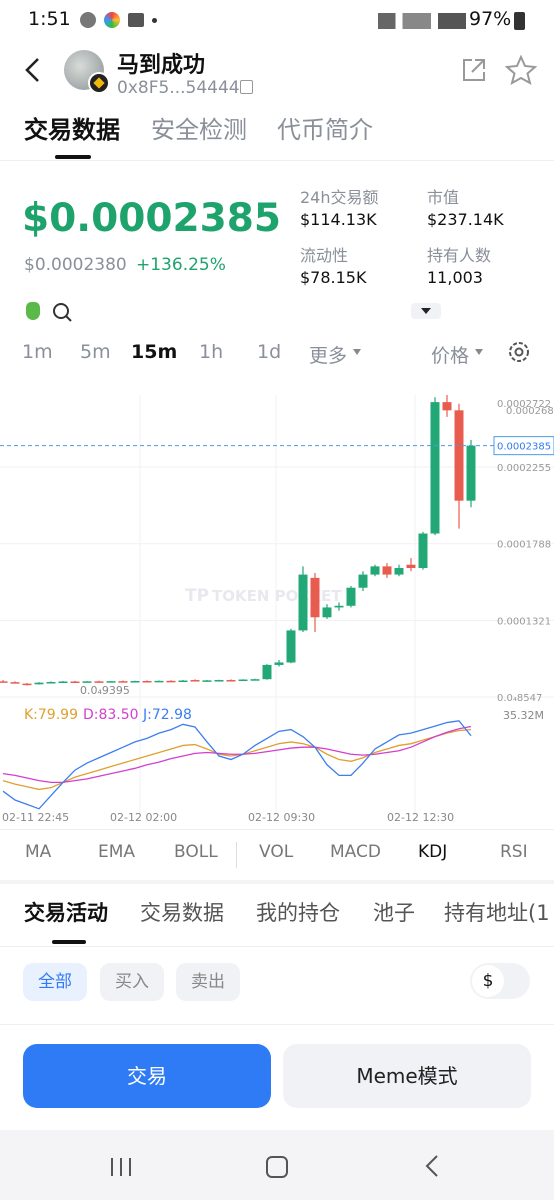  What do you see at coordinates (211, 352) in the screenshot?
I see `interval: 1h` at bounding box center [211, 352].